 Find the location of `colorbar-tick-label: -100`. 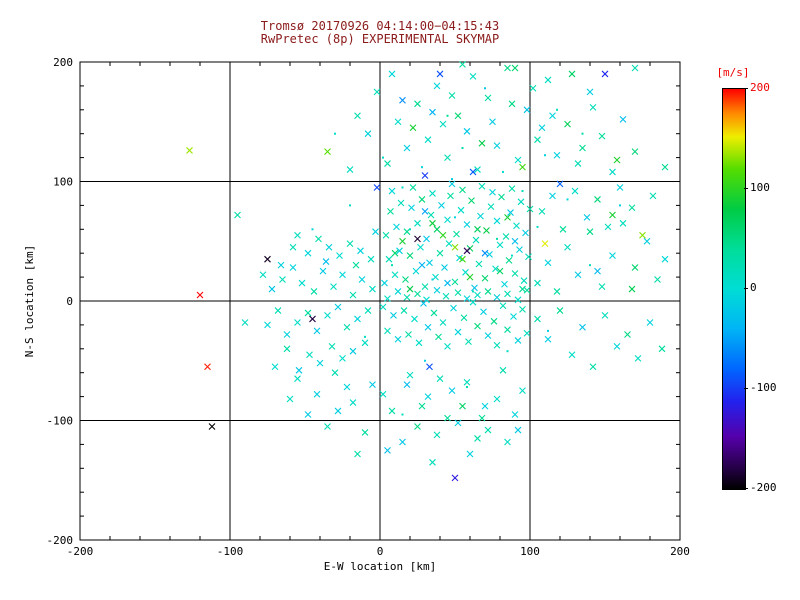

colorbar-tick-label: -100 is located at coordinates (763, 387).